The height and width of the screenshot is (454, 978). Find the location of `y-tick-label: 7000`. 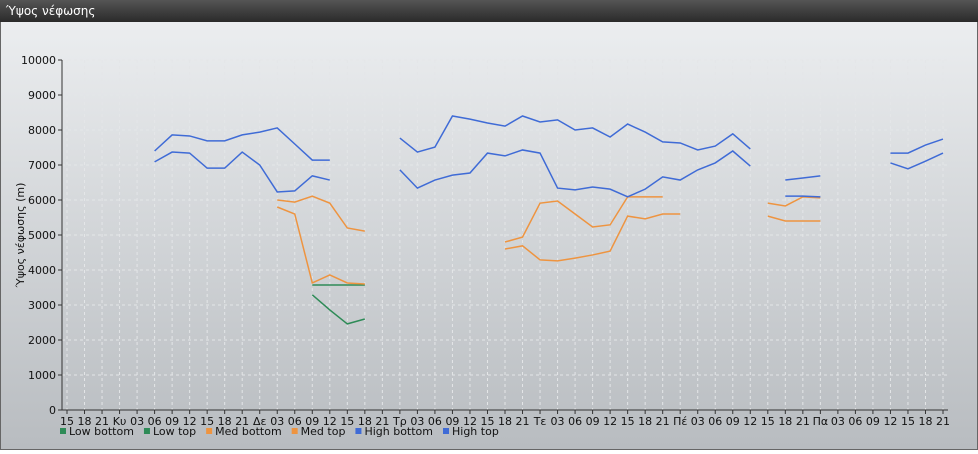

y-tick-label: 7000 is located at coordinates (42, 165).